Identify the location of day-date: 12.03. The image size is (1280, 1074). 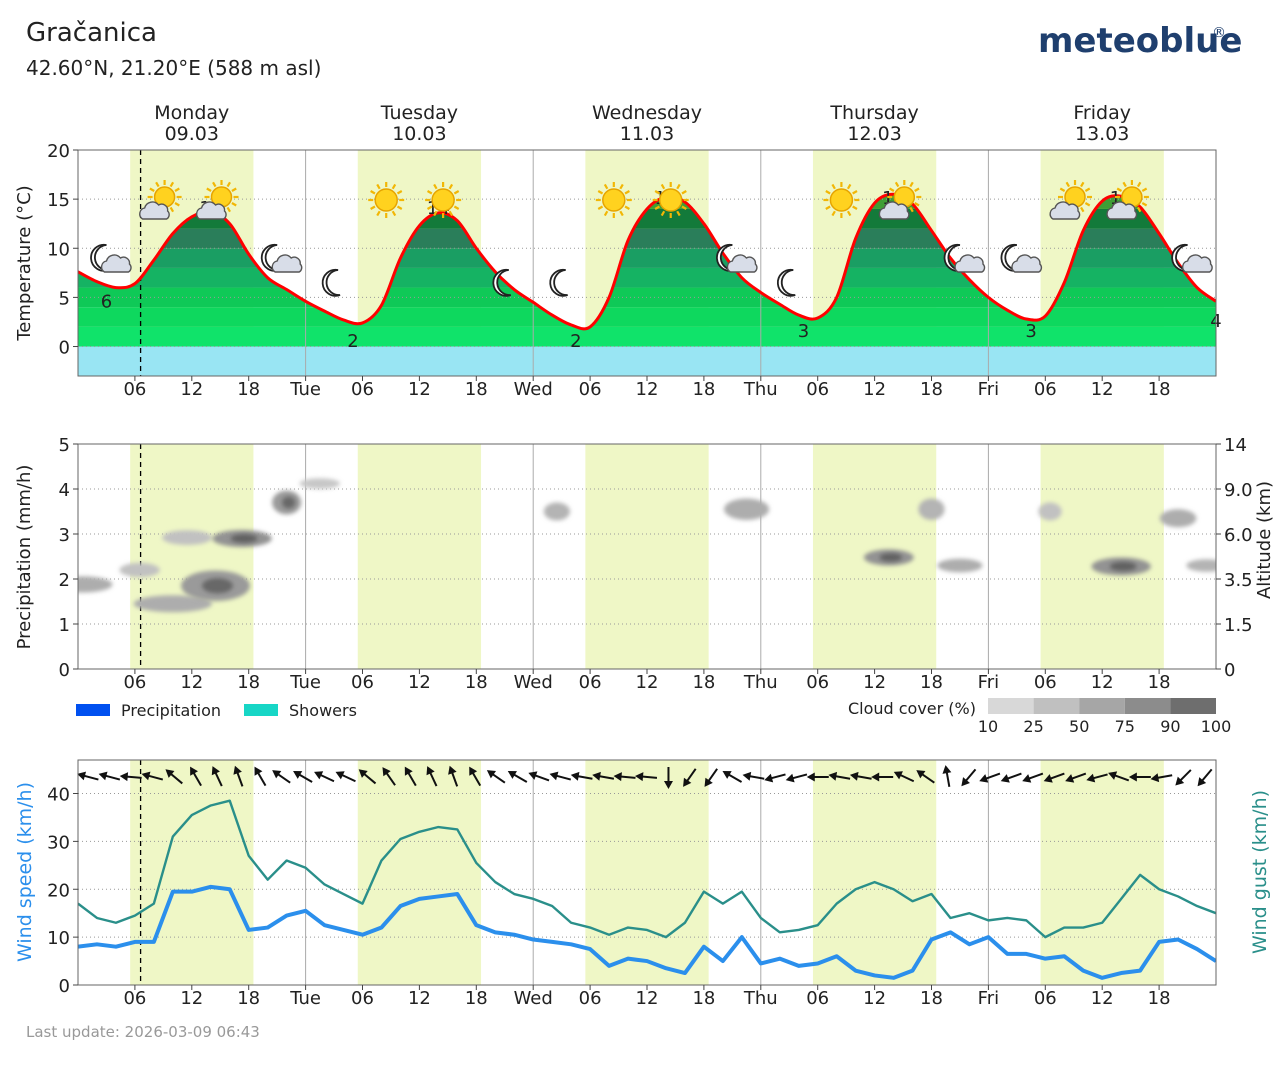
(874, 134).